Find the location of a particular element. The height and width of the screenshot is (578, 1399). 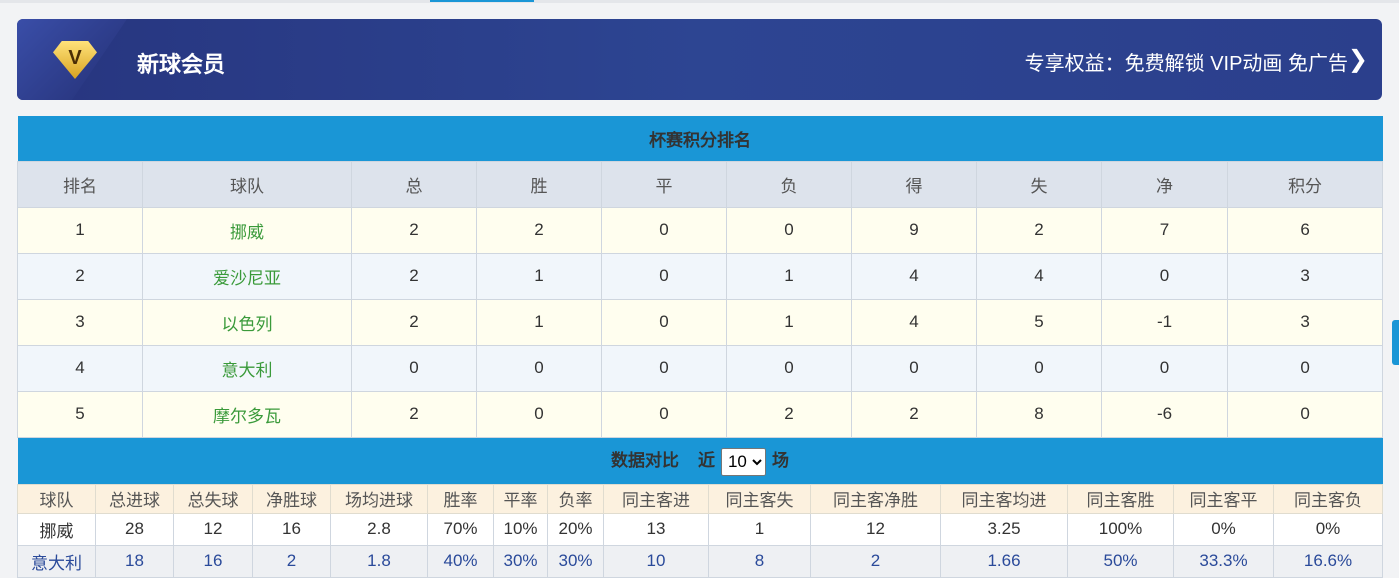

vip-badge-letter: V is located at coordinates (75, 57).